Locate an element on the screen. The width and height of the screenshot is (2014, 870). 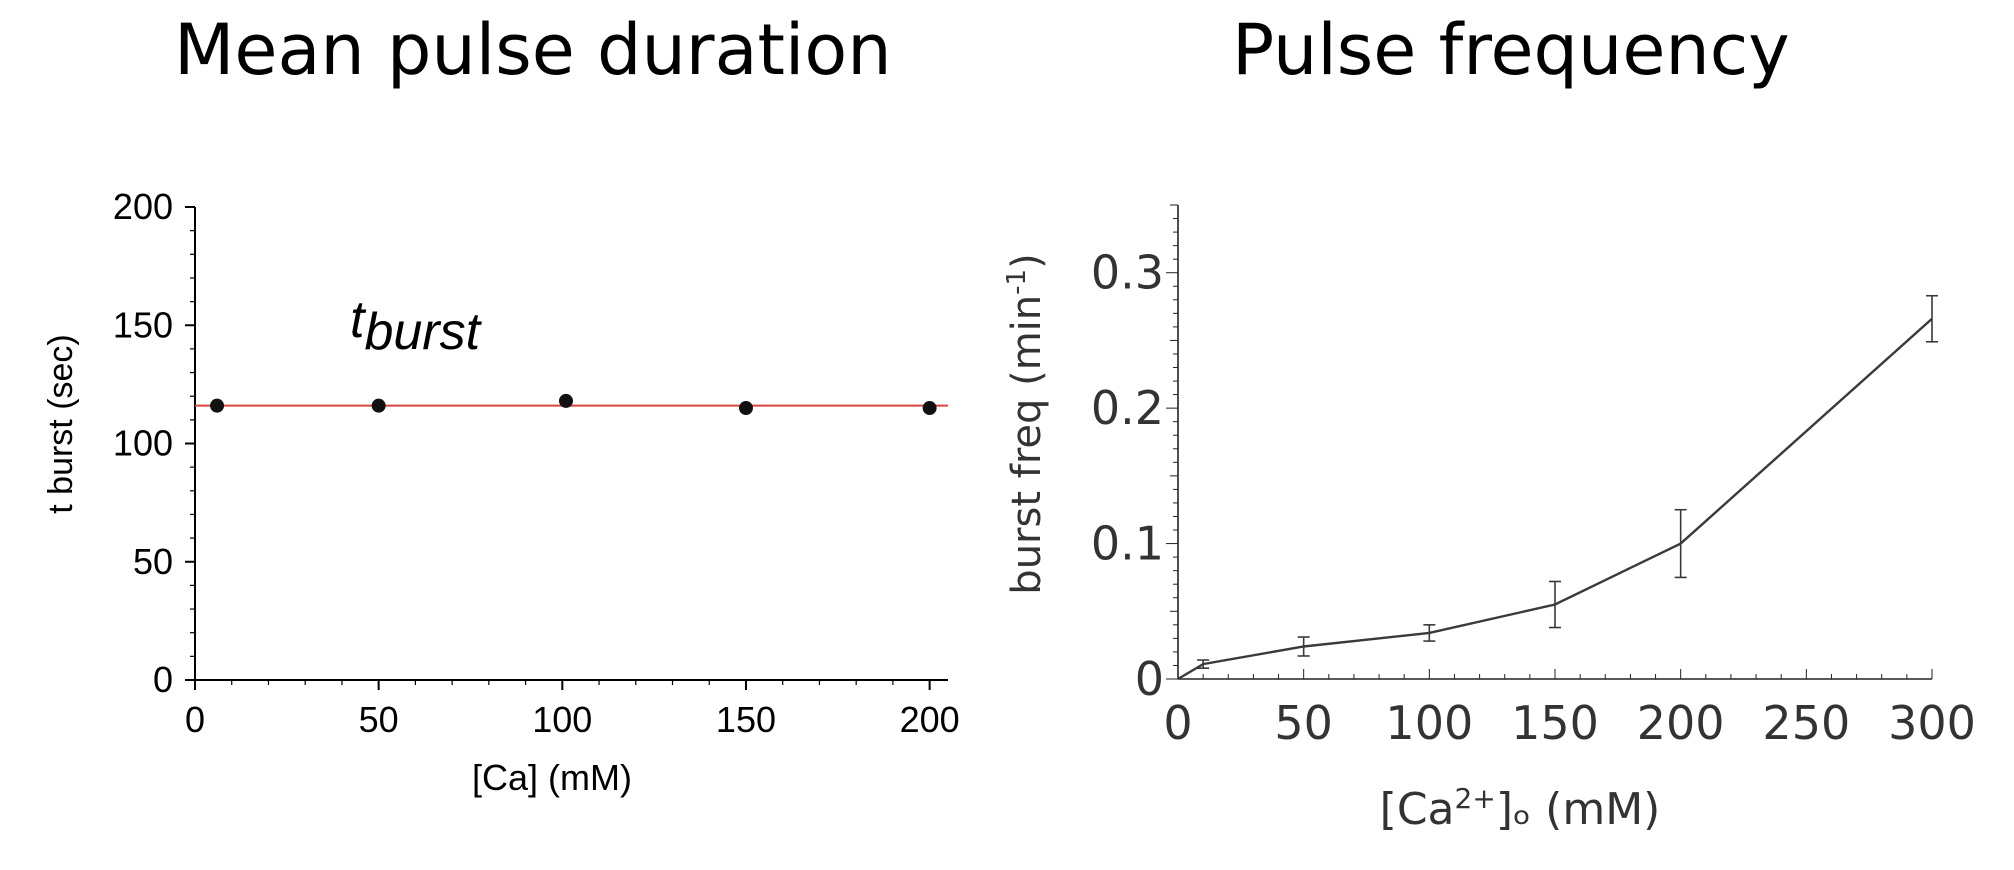
x-axis-label-tail: ]ₒ (mM) is located at coordinates (1578, 809).